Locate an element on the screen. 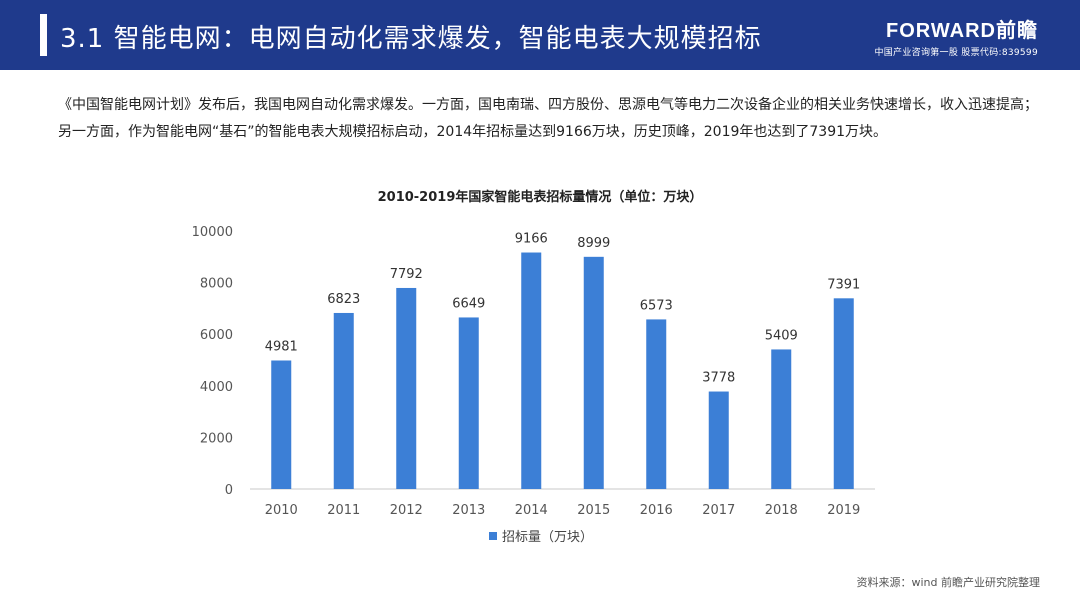 The height and width of the screenshot is (607, 1080). x-tick-label: 2011 is located at coordinates (343, 510).